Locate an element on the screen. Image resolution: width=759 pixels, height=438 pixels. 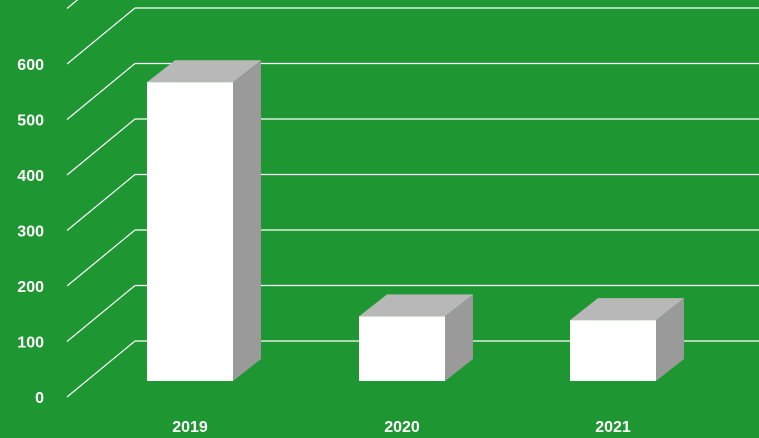
y-tick-label: 600 is located at coordinates (30, 65).